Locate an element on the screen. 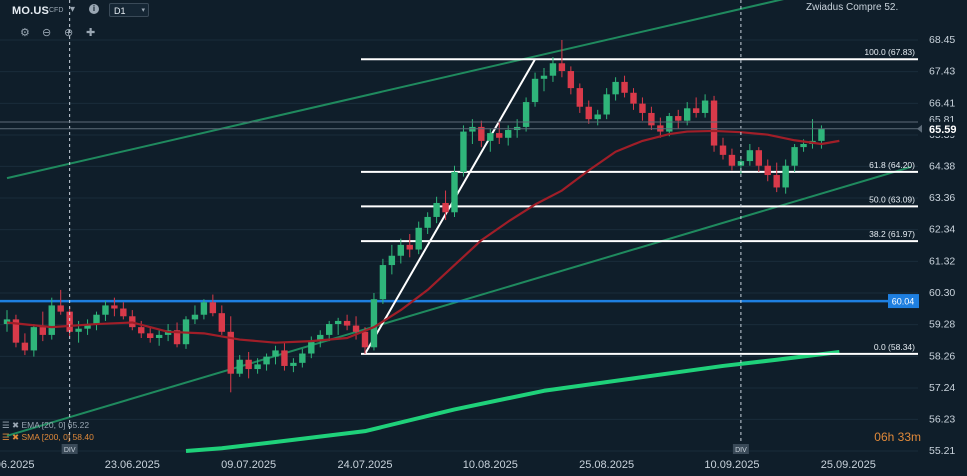 The width and height of the screenshot is (967, 476). fib-level-label: 100.0 (67.83) is located at coordinates (889, 52).